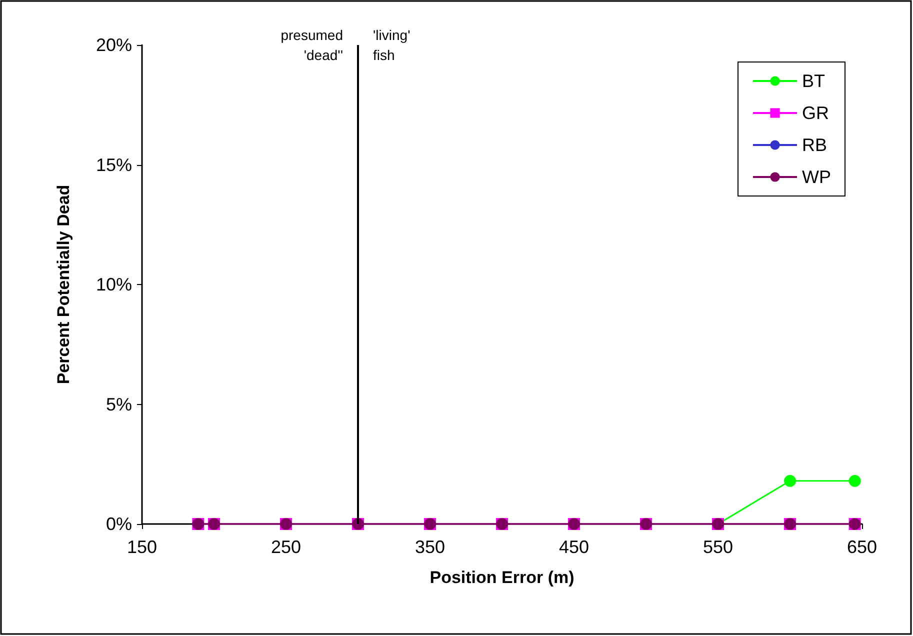  I want to click on annotation: 'living' fish, so click(391, 45).